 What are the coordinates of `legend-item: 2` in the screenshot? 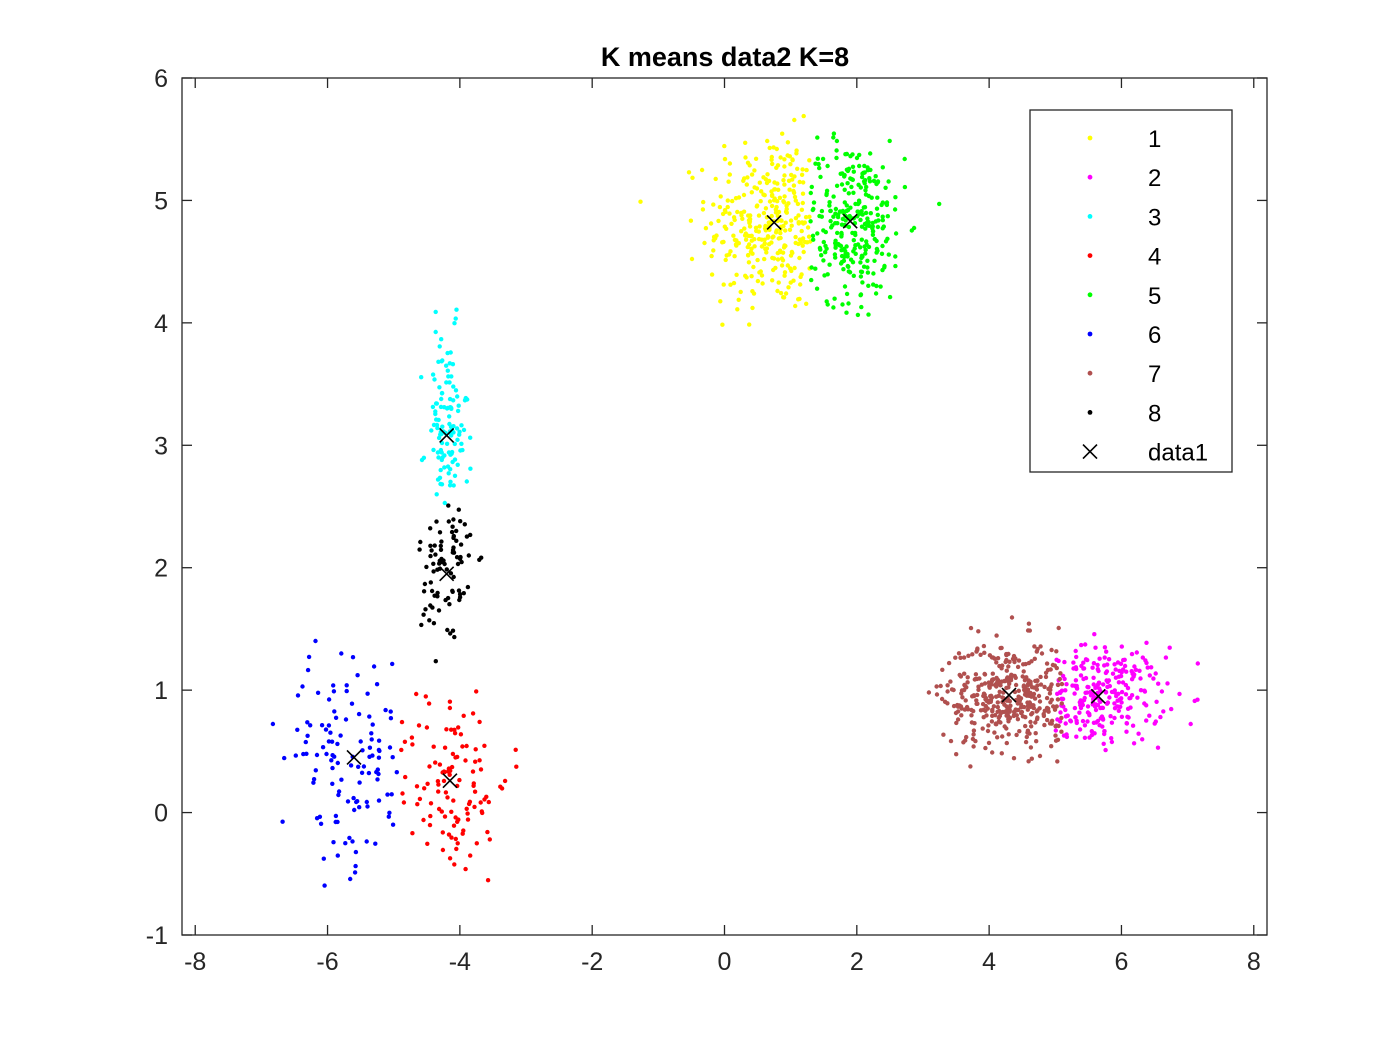 It's located at (1124, 178).